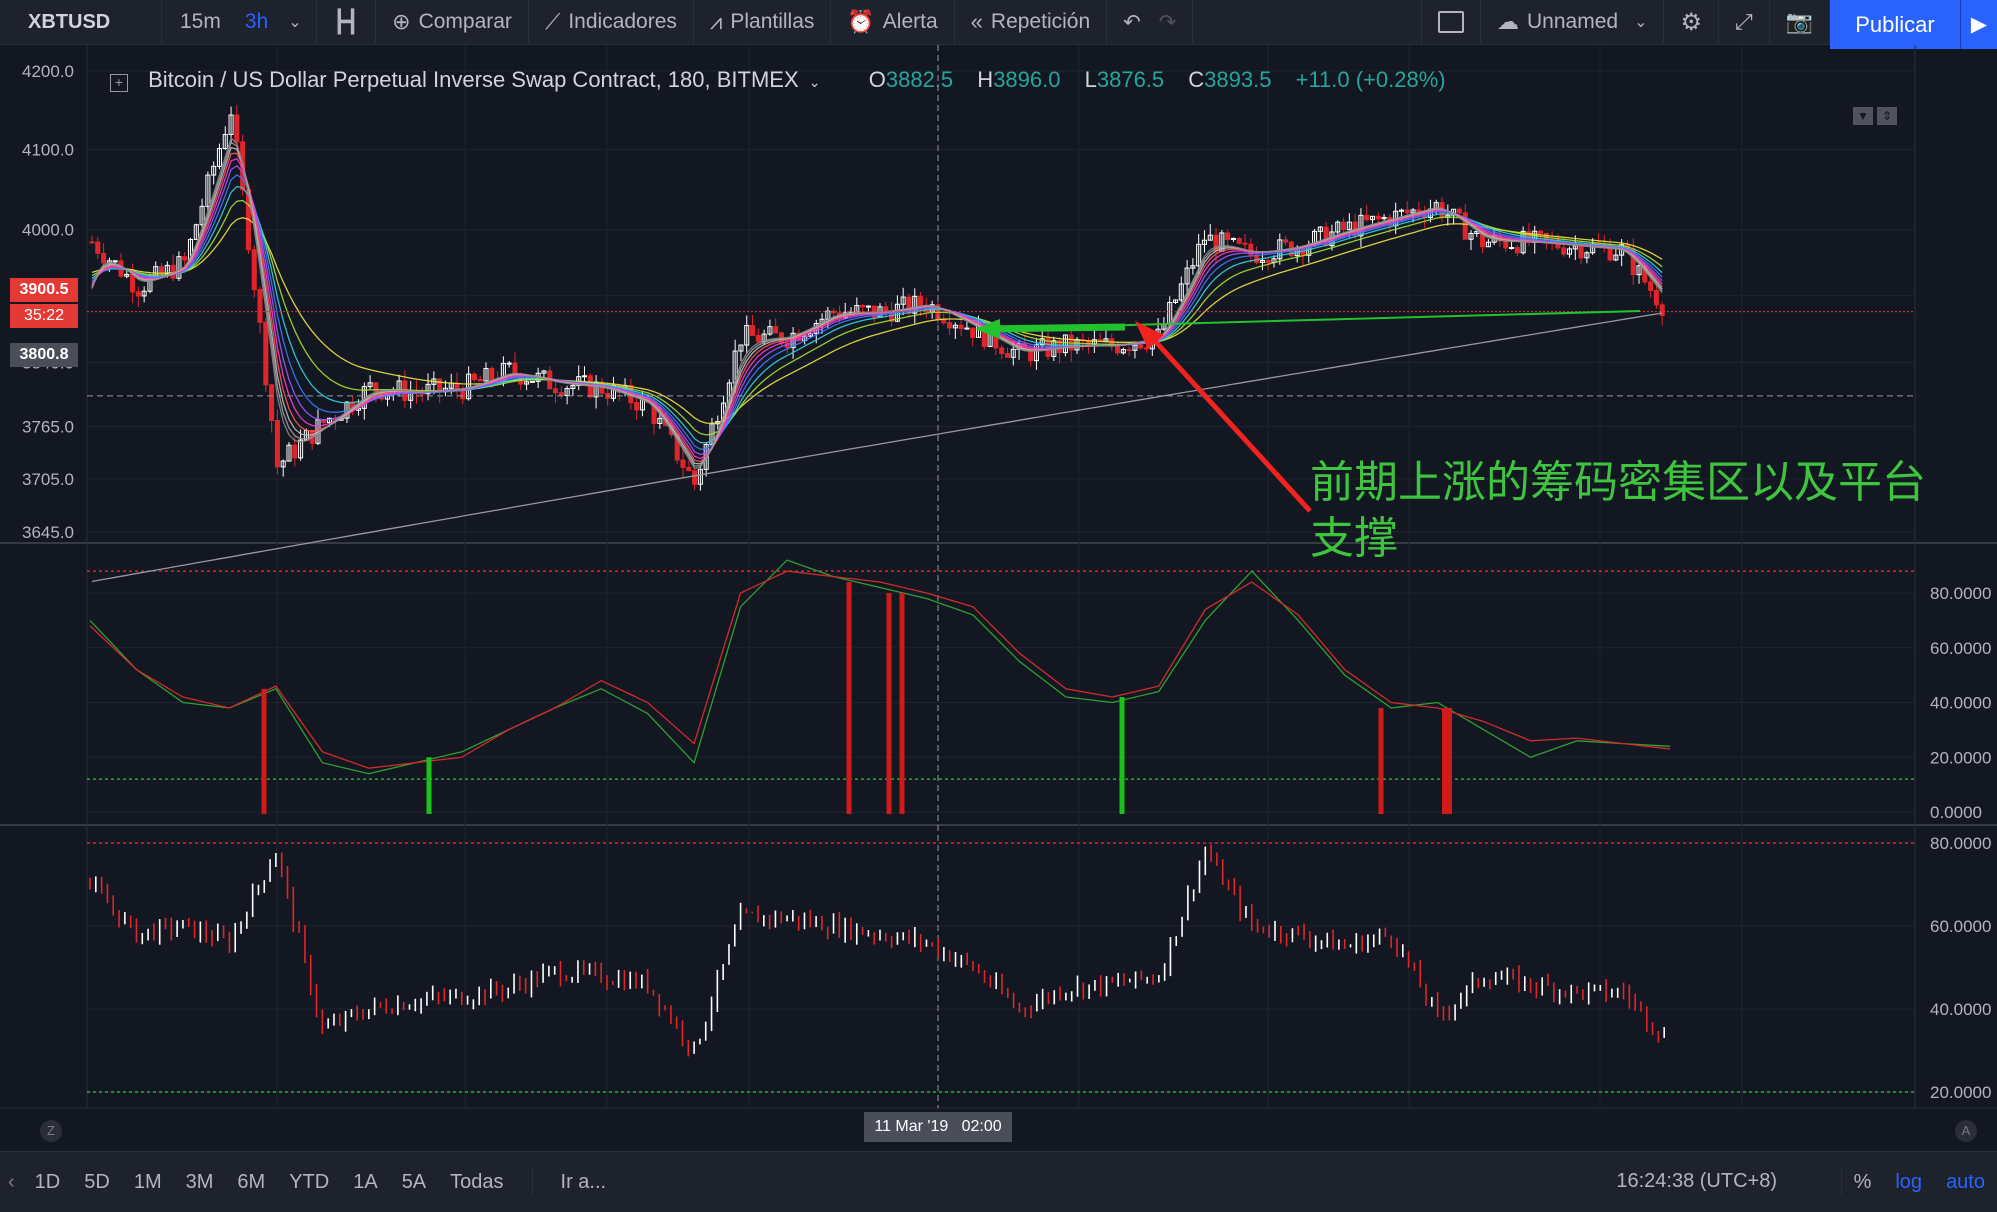 The height and width of the screenshot is (1212, 1997). What do you see at coordinates (1167, 22) in the screenshot?
I see `redo-icon: ↷` at bounding box center [1167, 22].